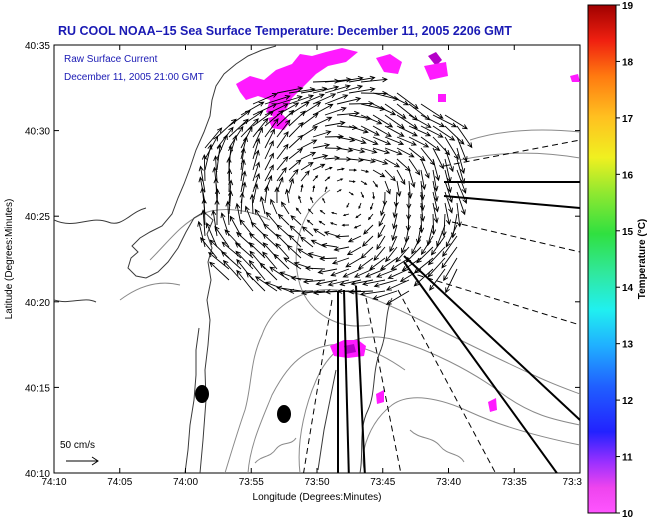 This screenshot has width=651, height=519. What do you see at coordinates (627, 458) in the screenshot?
I see `colorbar-tick-label: 11` at bounding box center [627, 458].